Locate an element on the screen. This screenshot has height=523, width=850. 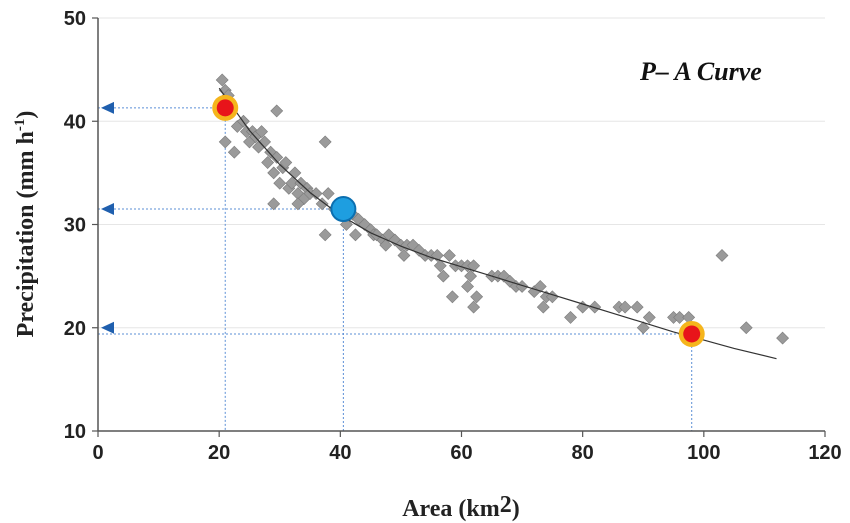
y-tick-label-30: 30 is located at coordinates (75, 226).